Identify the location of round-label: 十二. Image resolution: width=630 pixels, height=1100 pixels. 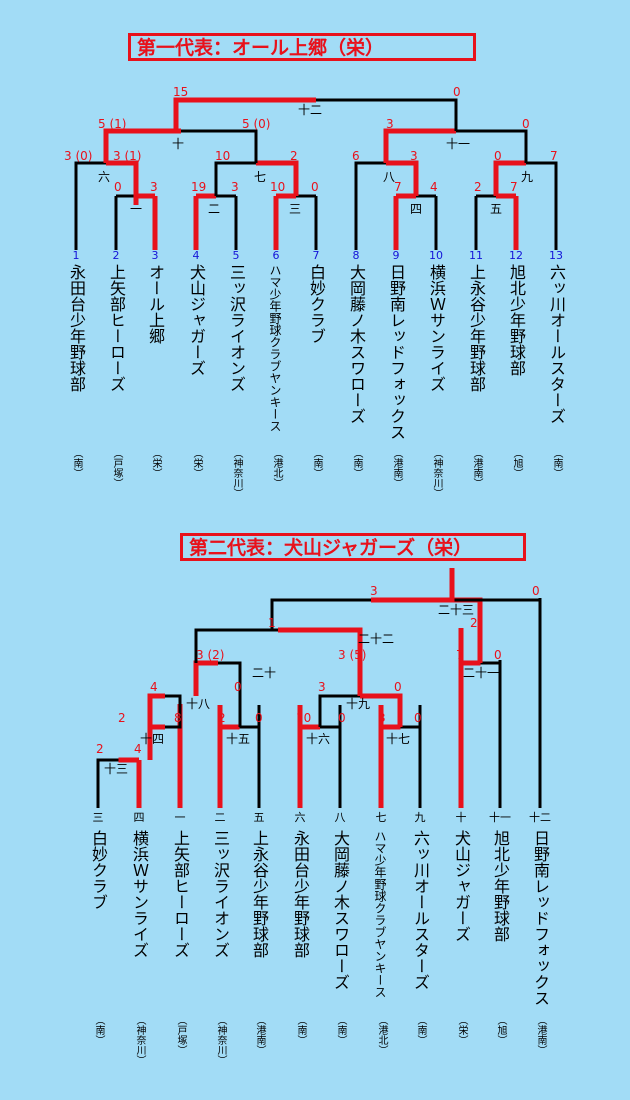
(310, 110).